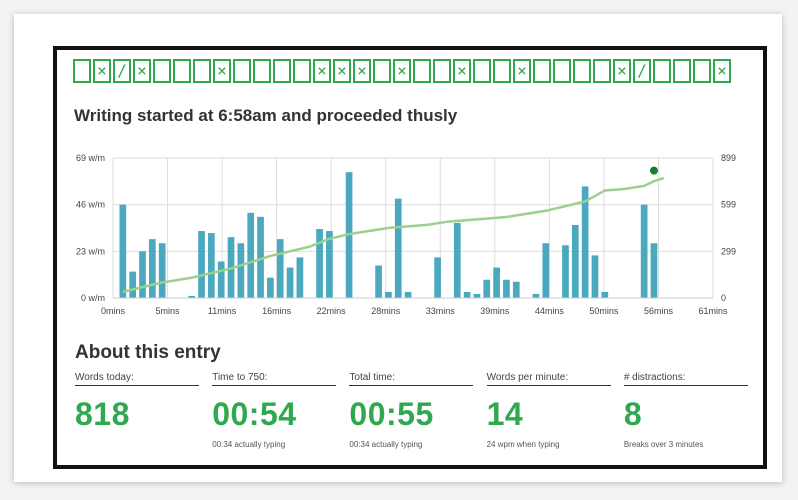 The height and width of the screenshot is (500, 798). Describe the element at coordinates (391, 414) in the screenshot. I see `stat-value: 00:55` at that location.